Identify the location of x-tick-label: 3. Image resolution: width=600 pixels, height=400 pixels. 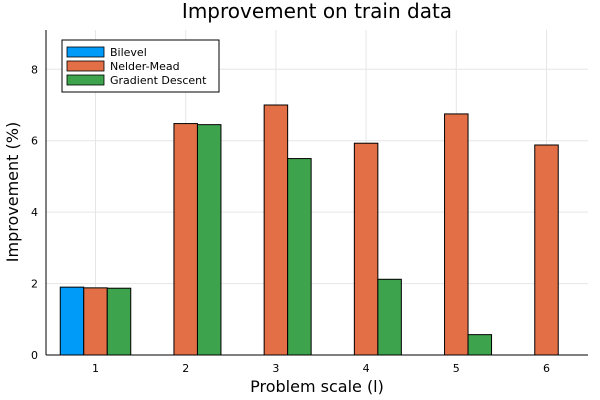
(275, 368).